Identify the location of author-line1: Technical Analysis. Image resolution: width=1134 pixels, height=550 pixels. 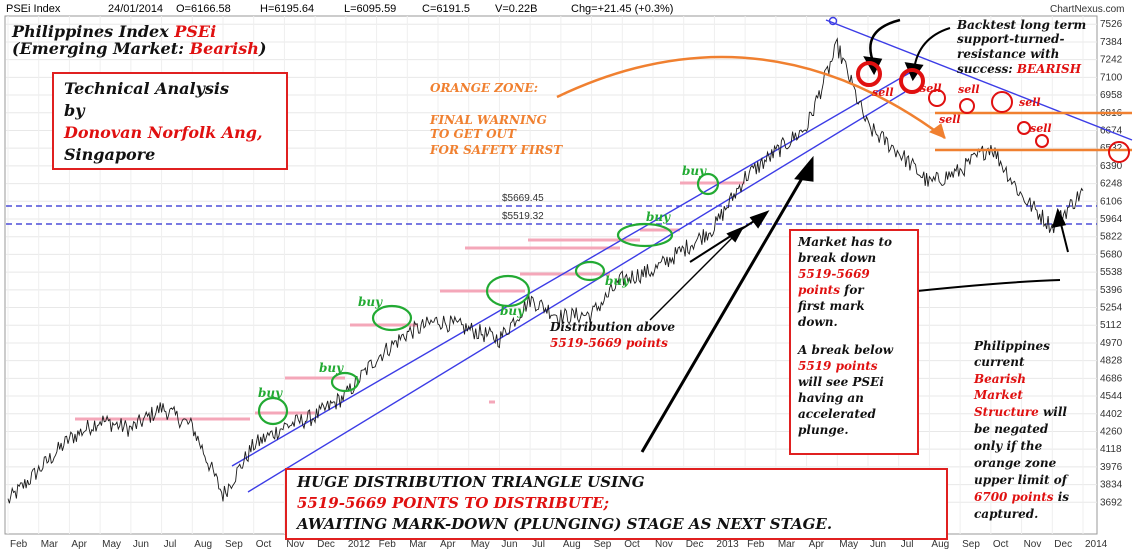
(146, 88).